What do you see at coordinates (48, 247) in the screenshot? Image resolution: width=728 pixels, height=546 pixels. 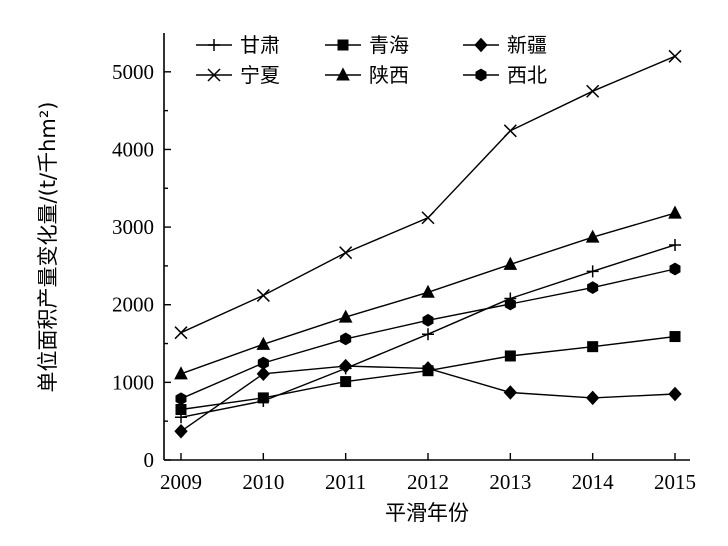 I see `y-axis-title: 单位面积产量变化量/(t/千hm²)` at bounding box center [48, 247].